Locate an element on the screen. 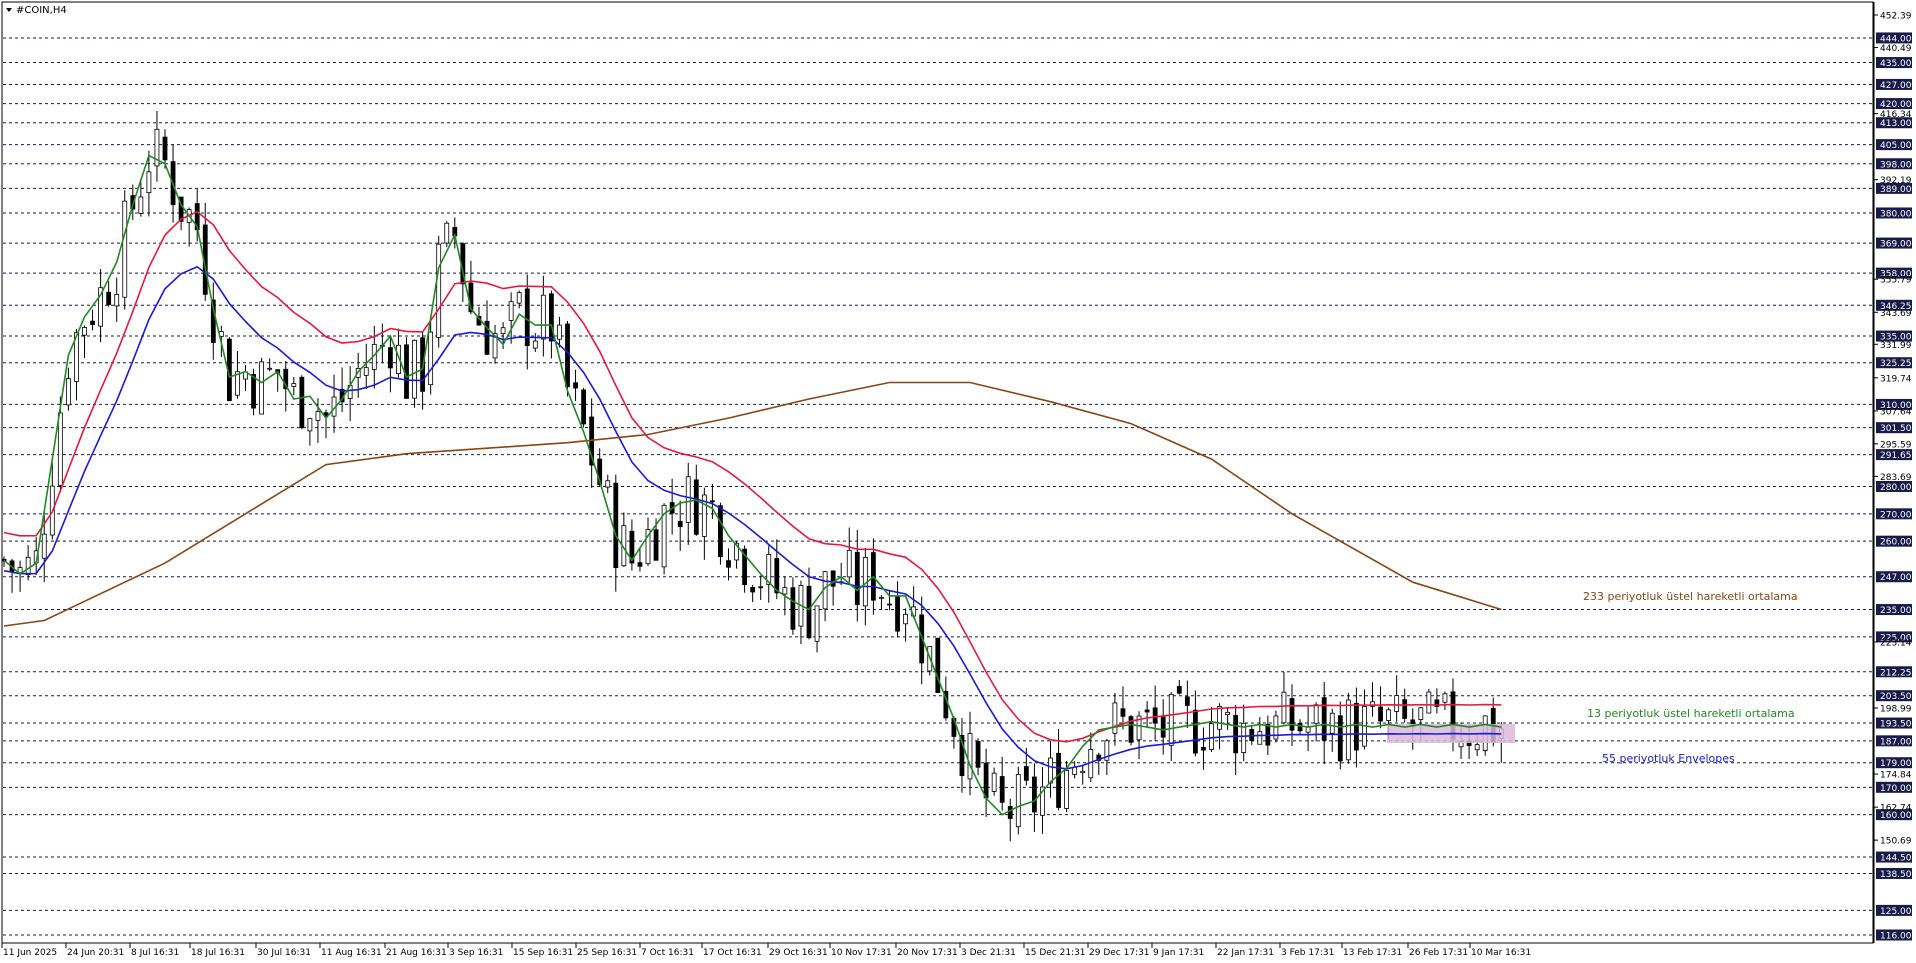 Image resolution: width=1916 pixels, height=963 pixels. y-tick-label: 174.84 is located at coordinates (1896, 776).